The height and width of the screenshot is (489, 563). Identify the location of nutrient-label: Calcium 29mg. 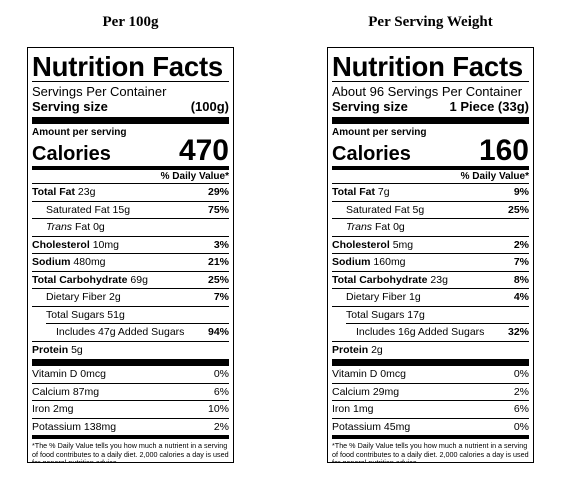
(366, 391).